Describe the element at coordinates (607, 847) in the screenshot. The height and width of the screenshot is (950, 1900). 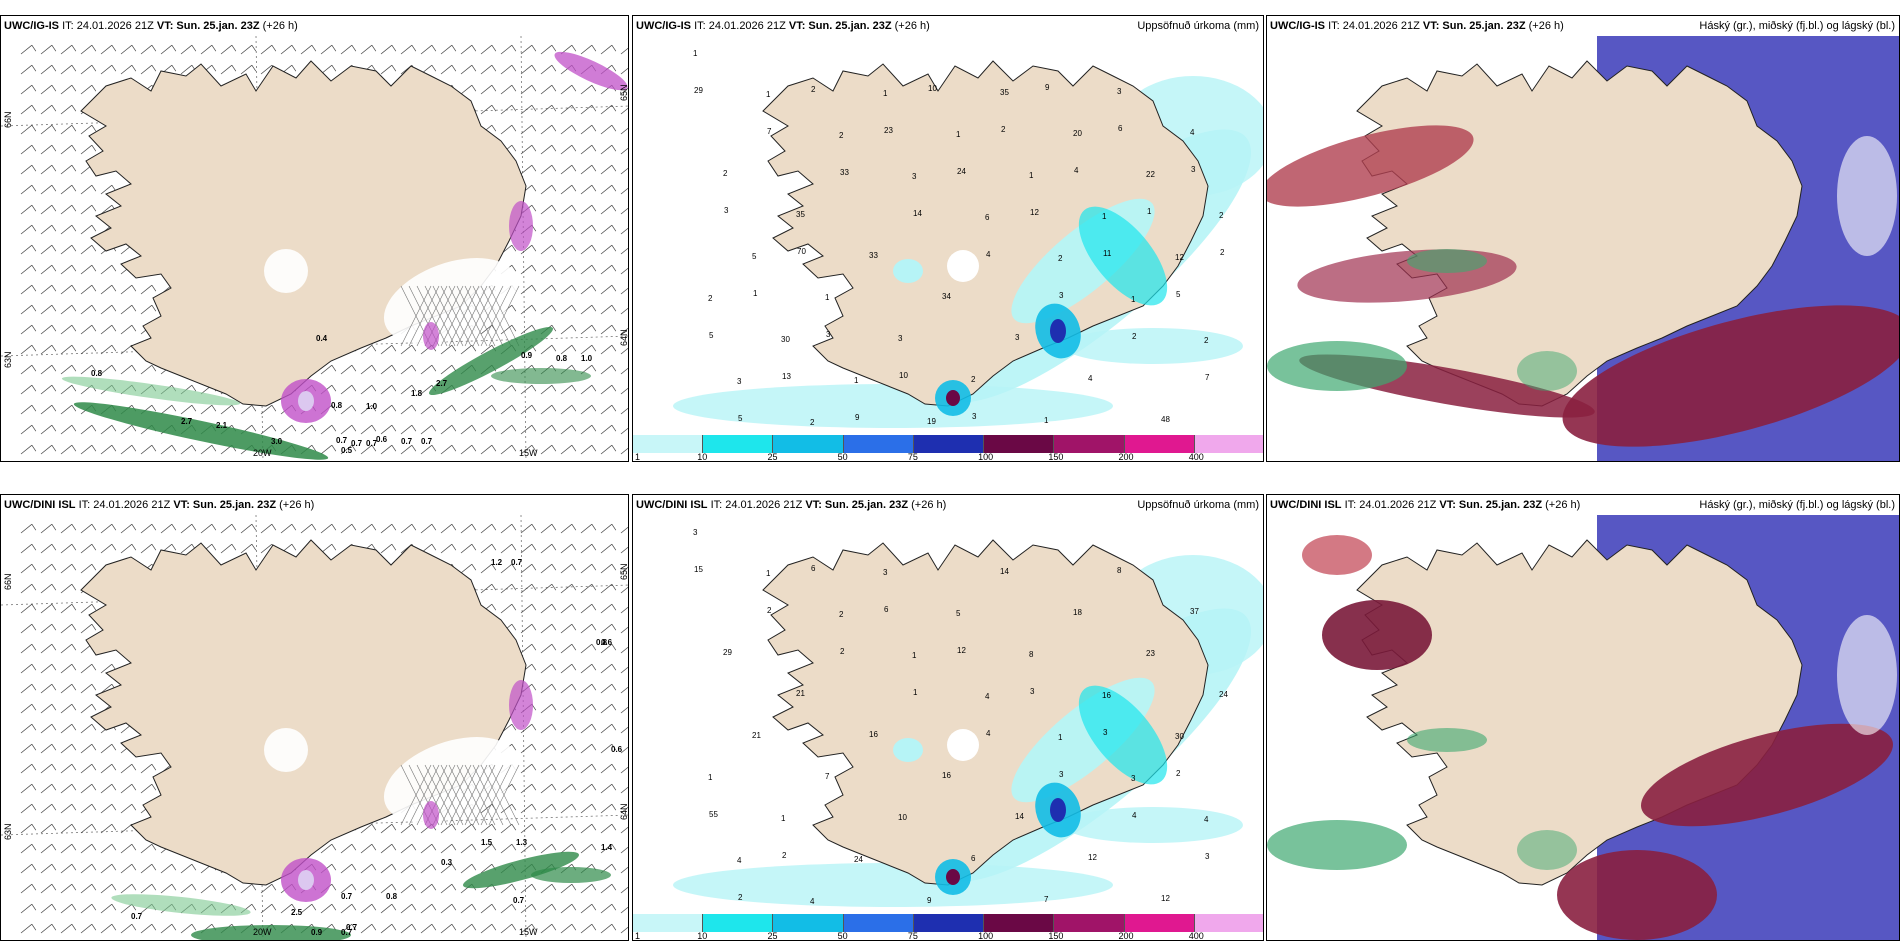
I see `wind-value-label: 1.4` at that location.